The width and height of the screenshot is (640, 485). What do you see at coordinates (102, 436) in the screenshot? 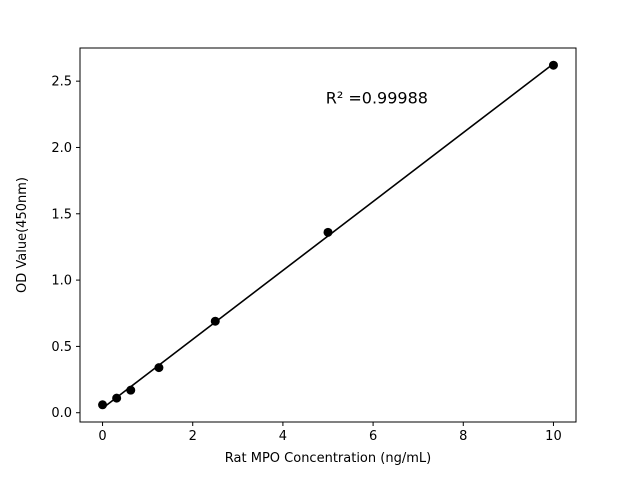
I see `x-tick-label: 0` at bounding box center [102, 436].